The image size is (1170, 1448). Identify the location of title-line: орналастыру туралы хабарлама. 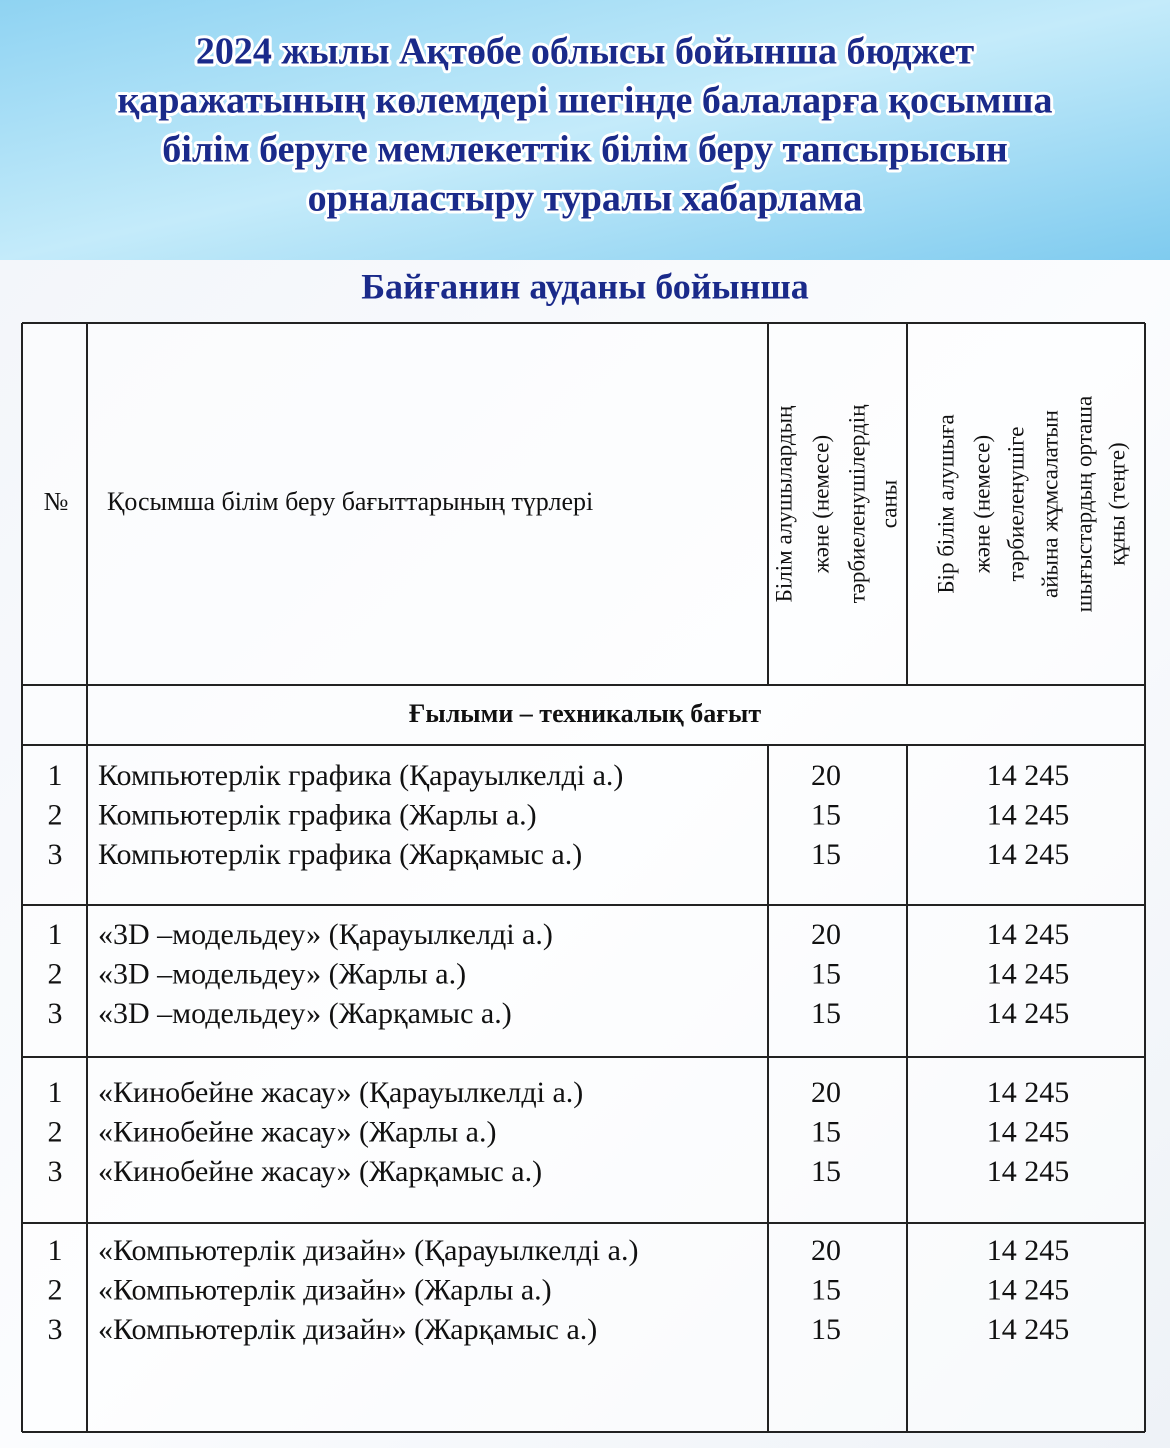
(585, 199).